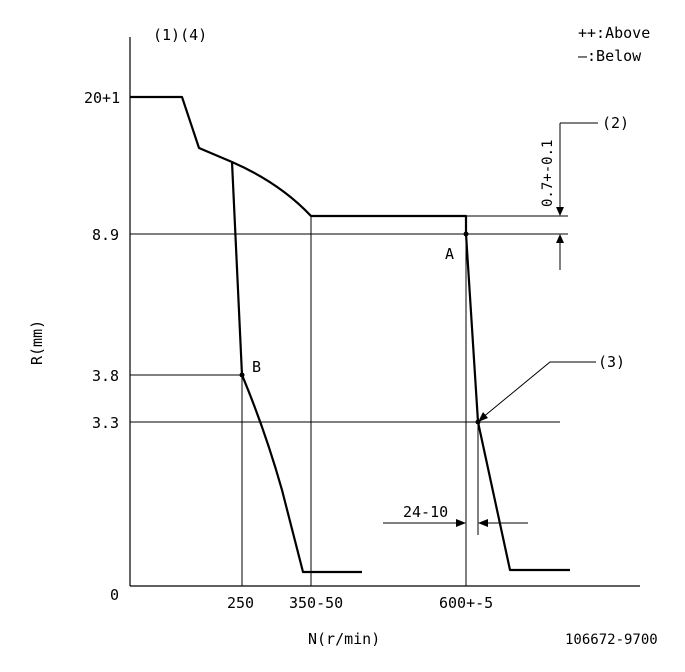 This screenshot has height=672, width=685. Describe the element at coordinates (466, 234) in the screenshot. I see `point-a` at that location.